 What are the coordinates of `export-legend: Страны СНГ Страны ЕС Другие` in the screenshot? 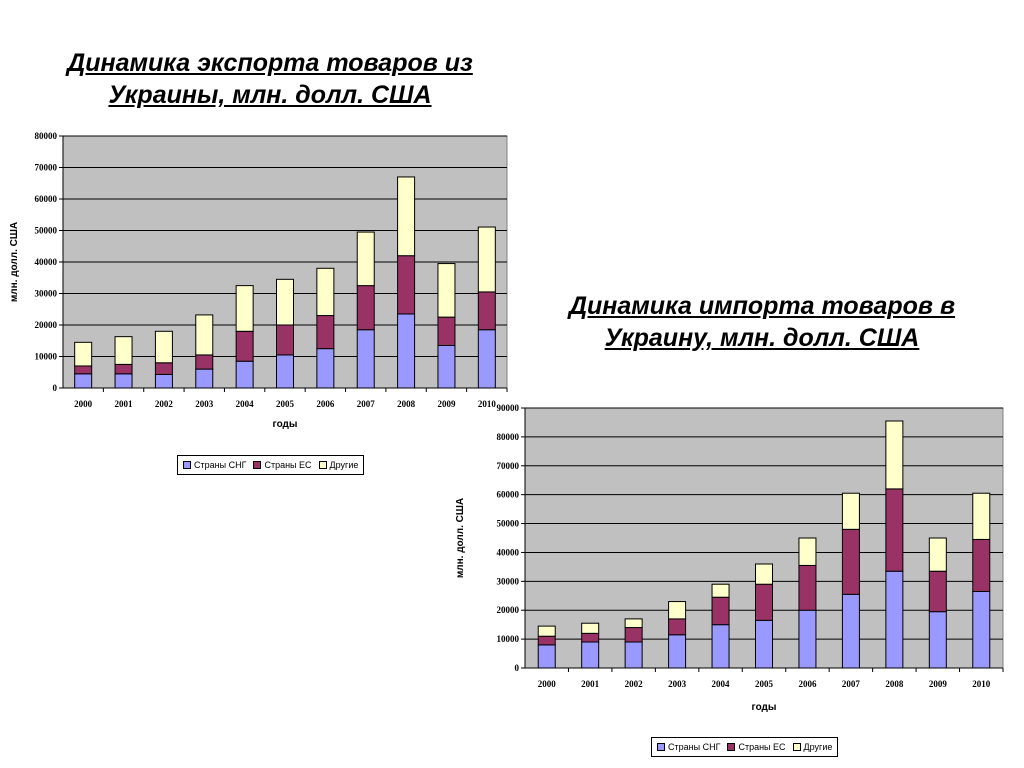 It's located at (271, 465).